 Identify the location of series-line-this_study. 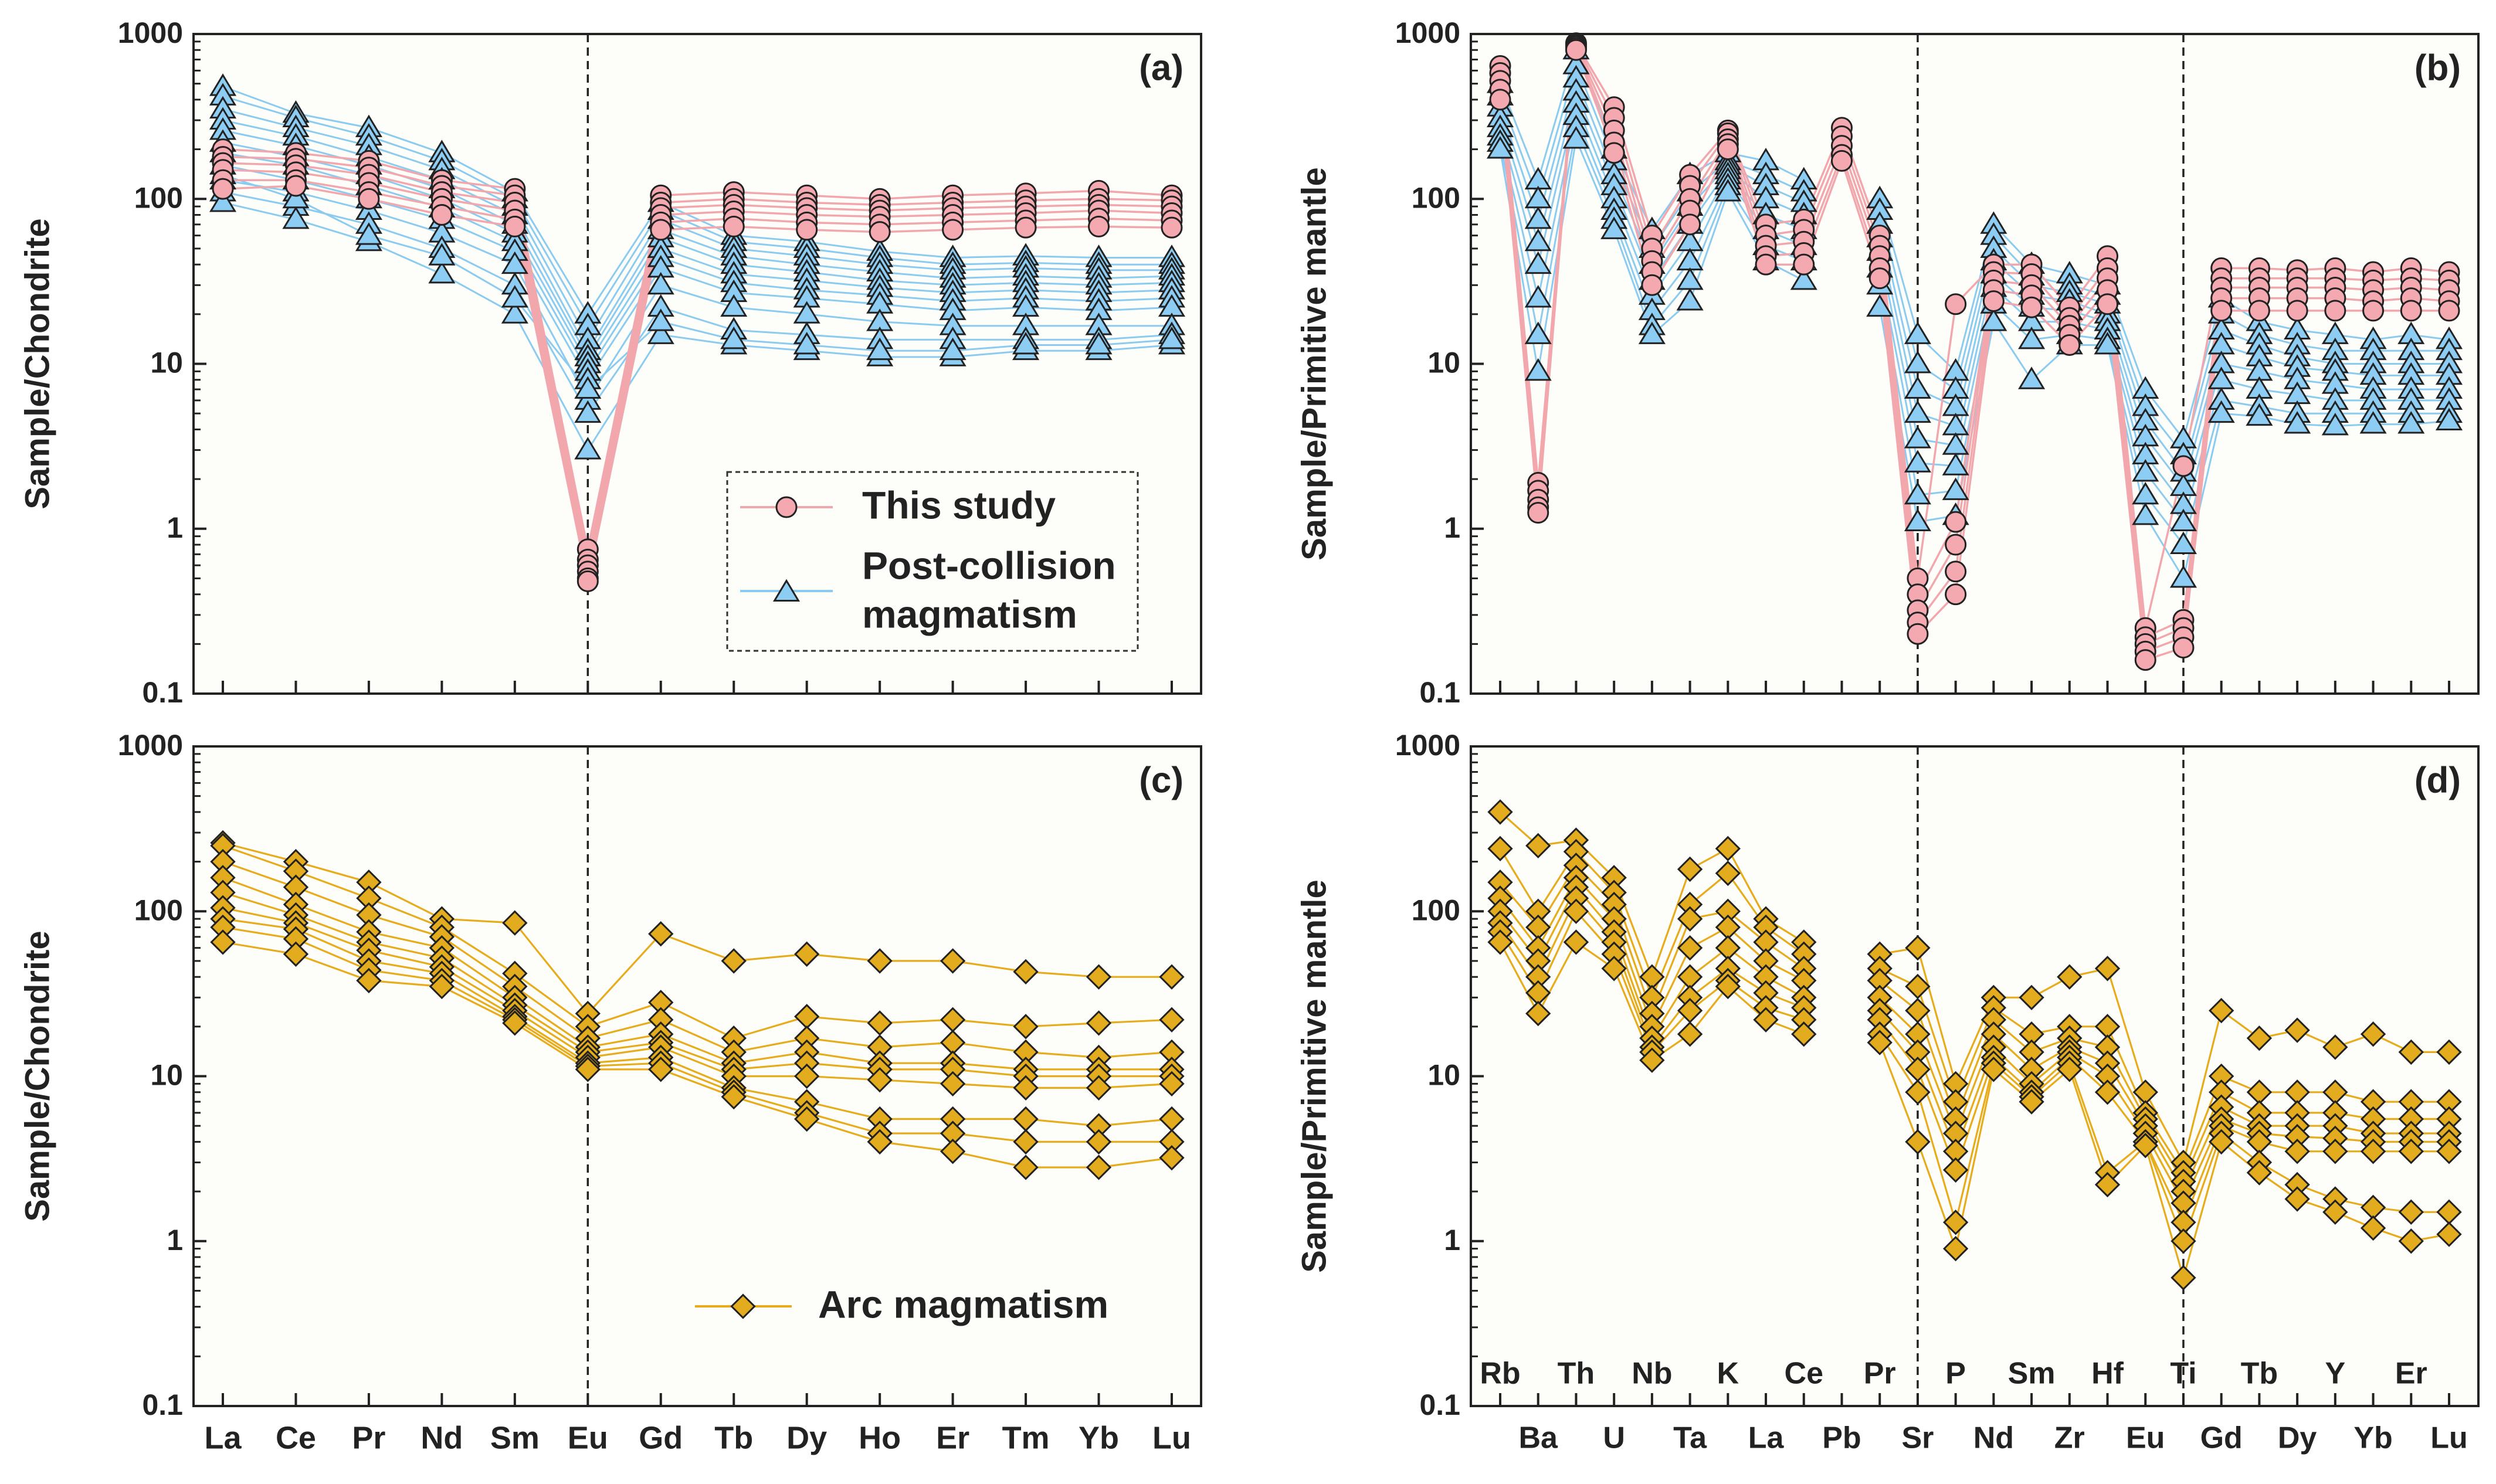
(697, 371).